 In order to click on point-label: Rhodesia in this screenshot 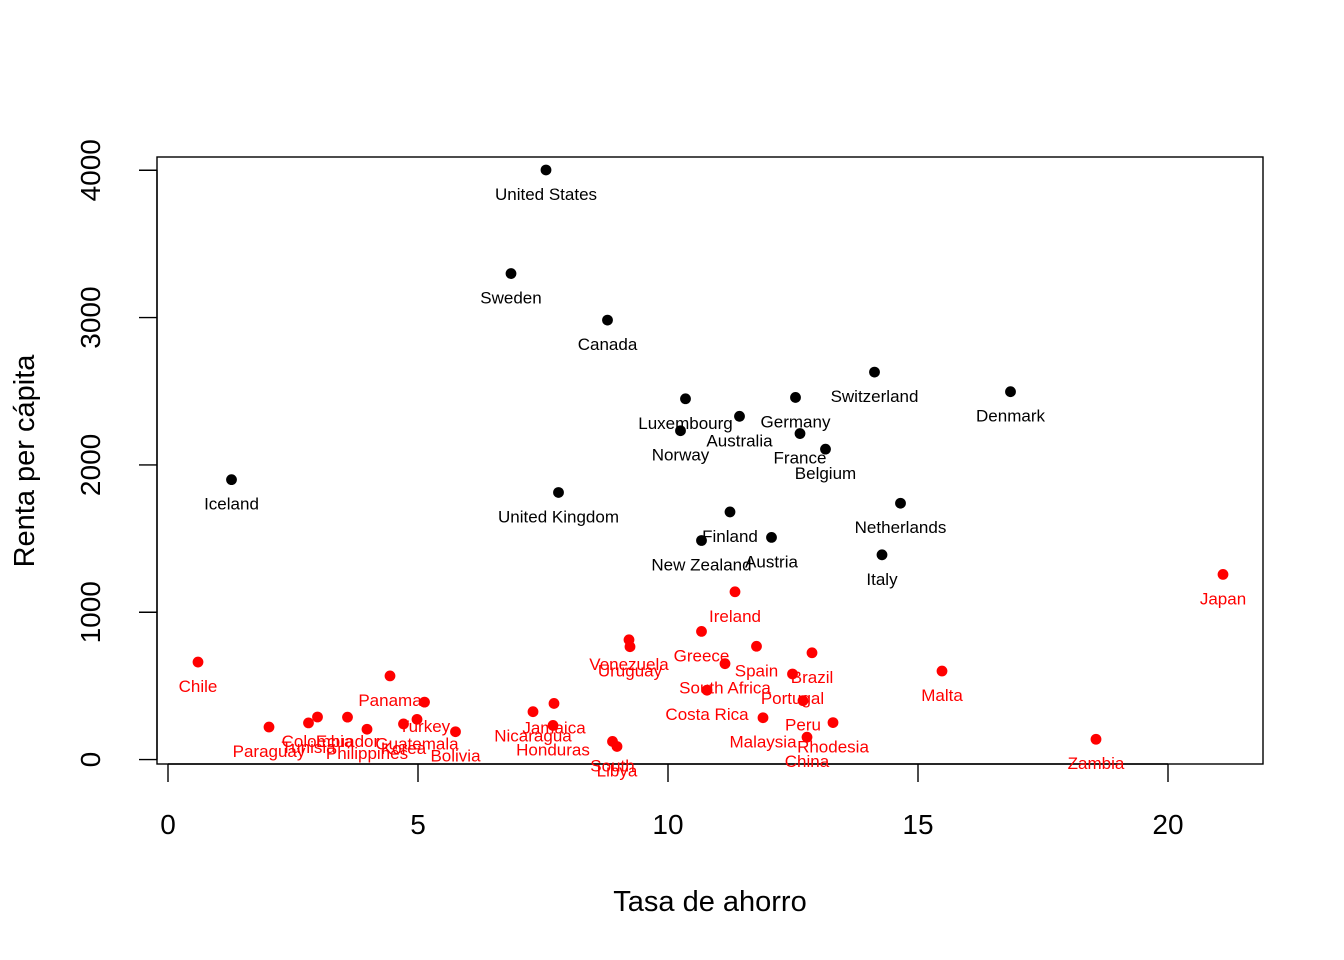, I will do `click(833, 747)`.